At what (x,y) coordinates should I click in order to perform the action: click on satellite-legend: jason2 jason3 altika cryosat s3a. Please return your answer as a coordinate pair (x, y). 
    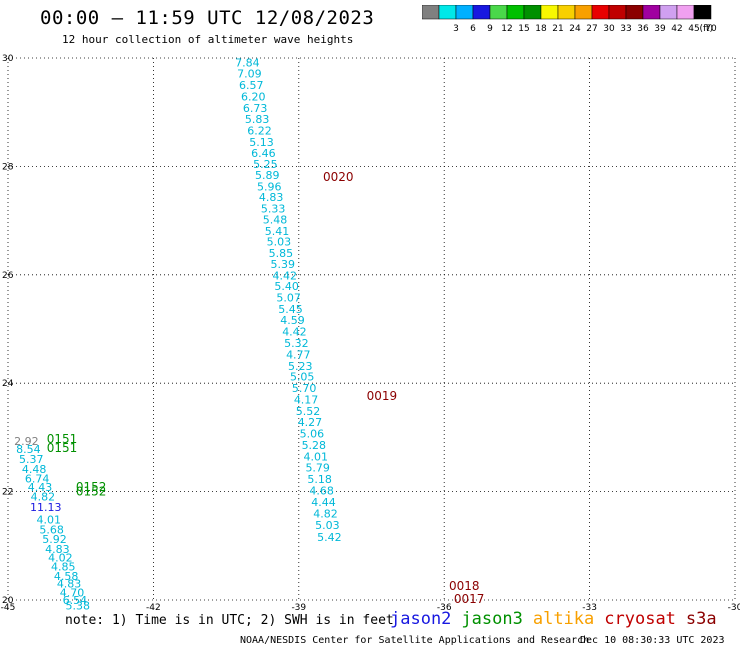
    Looking at the image, I should click on (558, 619).